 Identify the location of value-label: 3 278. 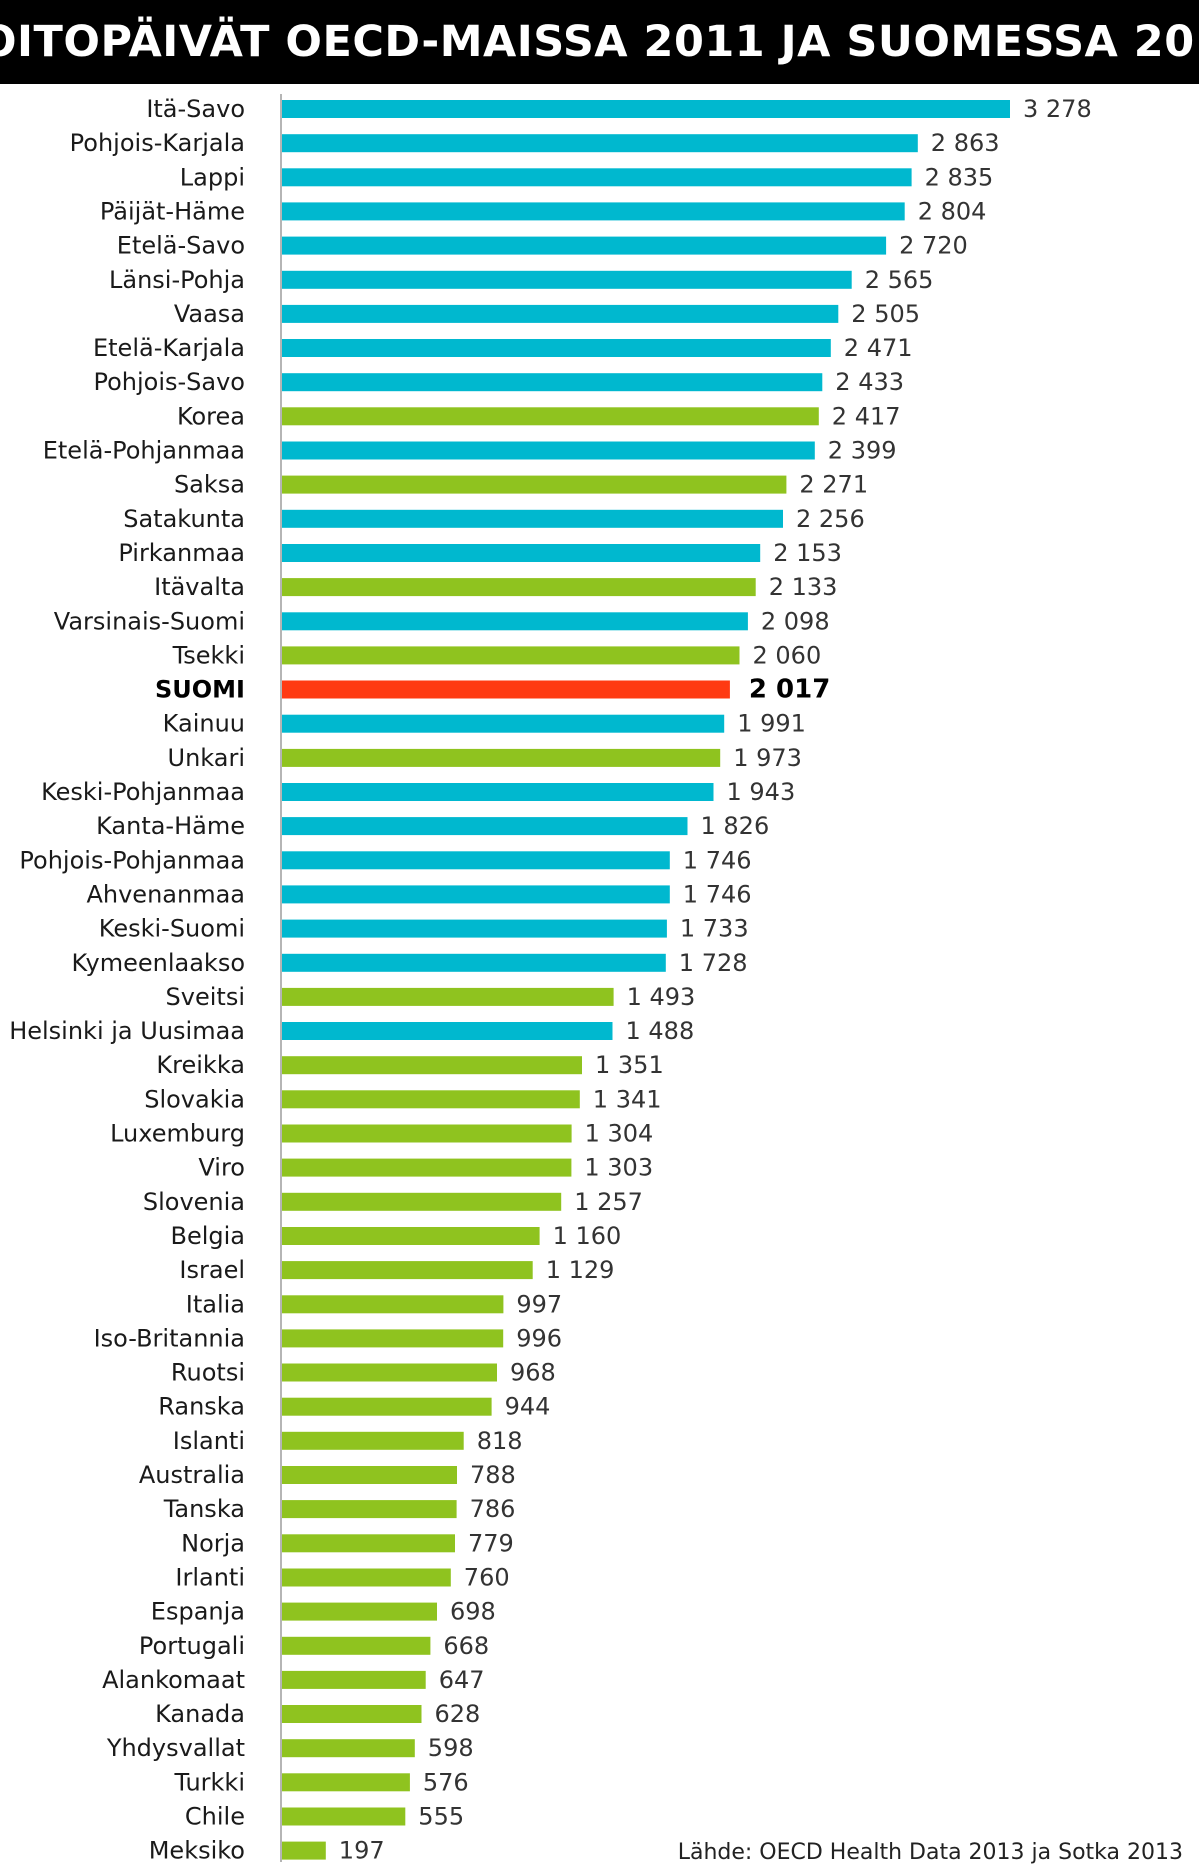
(1057, 109).